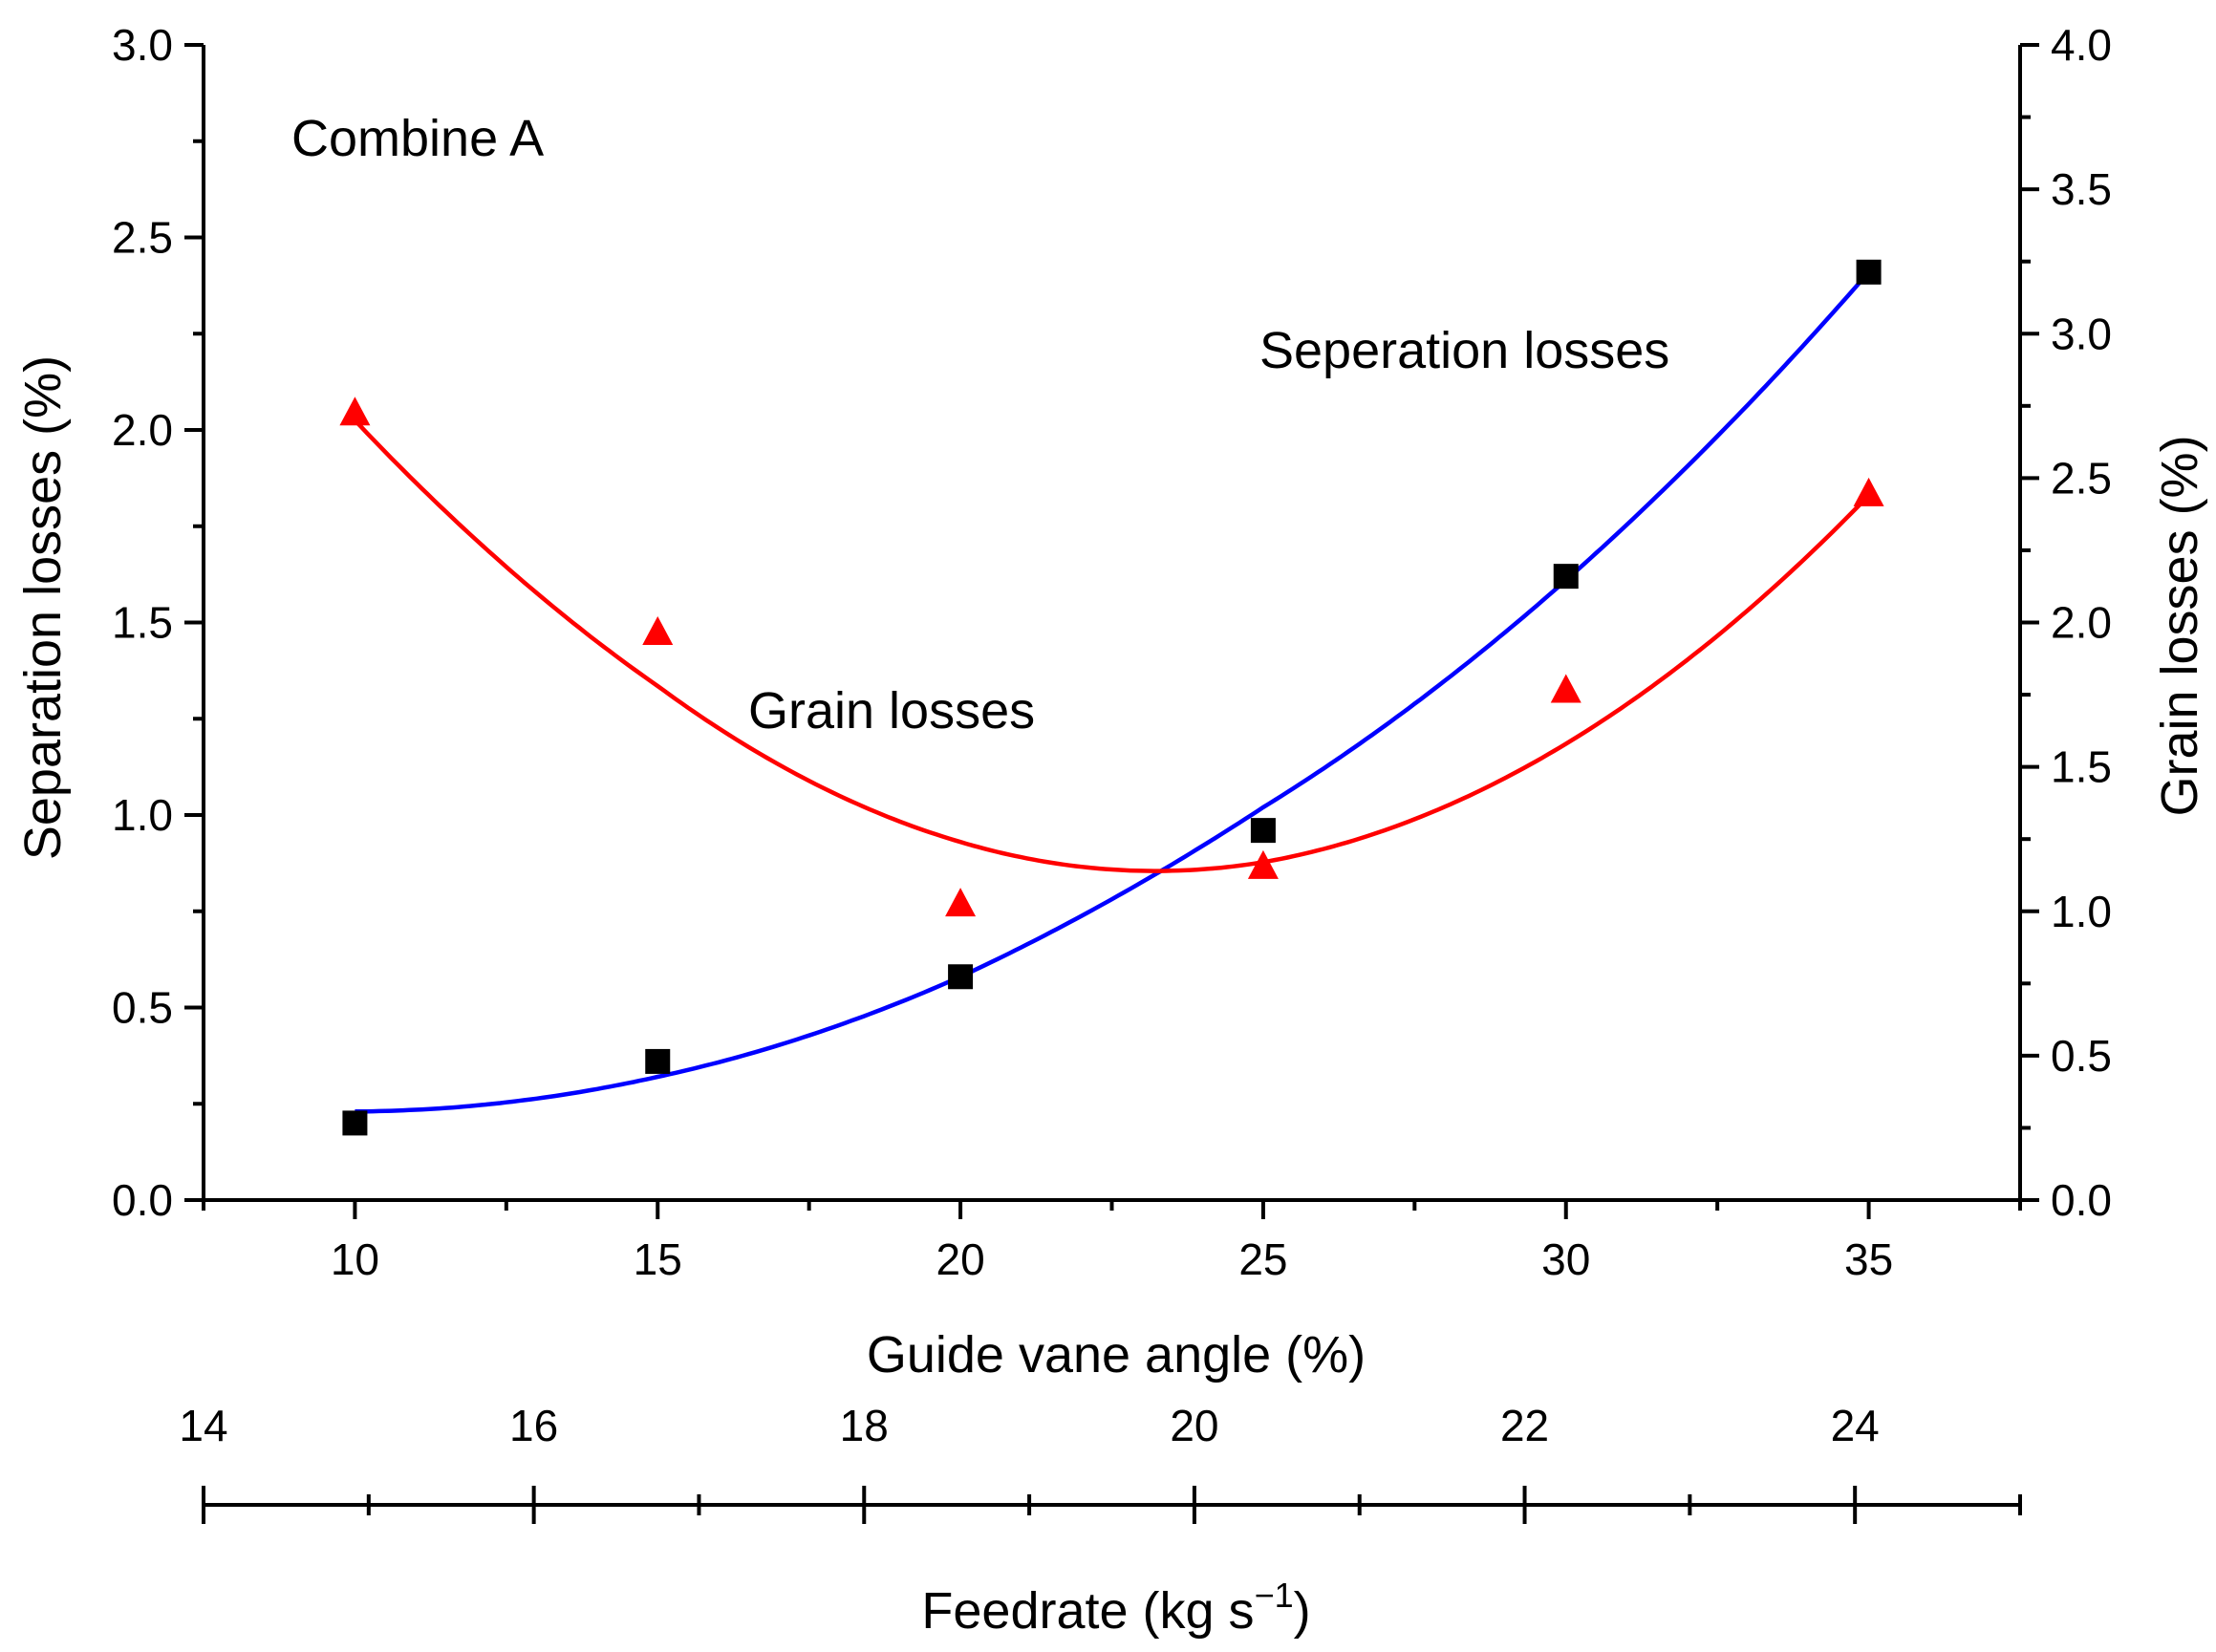  What do you see at coordinates (533, 1426) in the screenshot?
I see `feedrate-tick-label: 16` at bounding box center [533, 1426].